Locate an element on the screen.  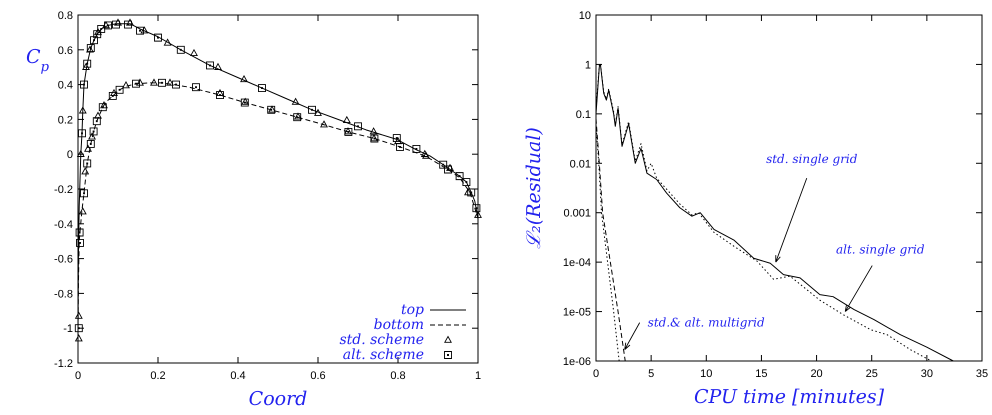
y-tick-label: 0.4 is located at coordinates (65, 86).